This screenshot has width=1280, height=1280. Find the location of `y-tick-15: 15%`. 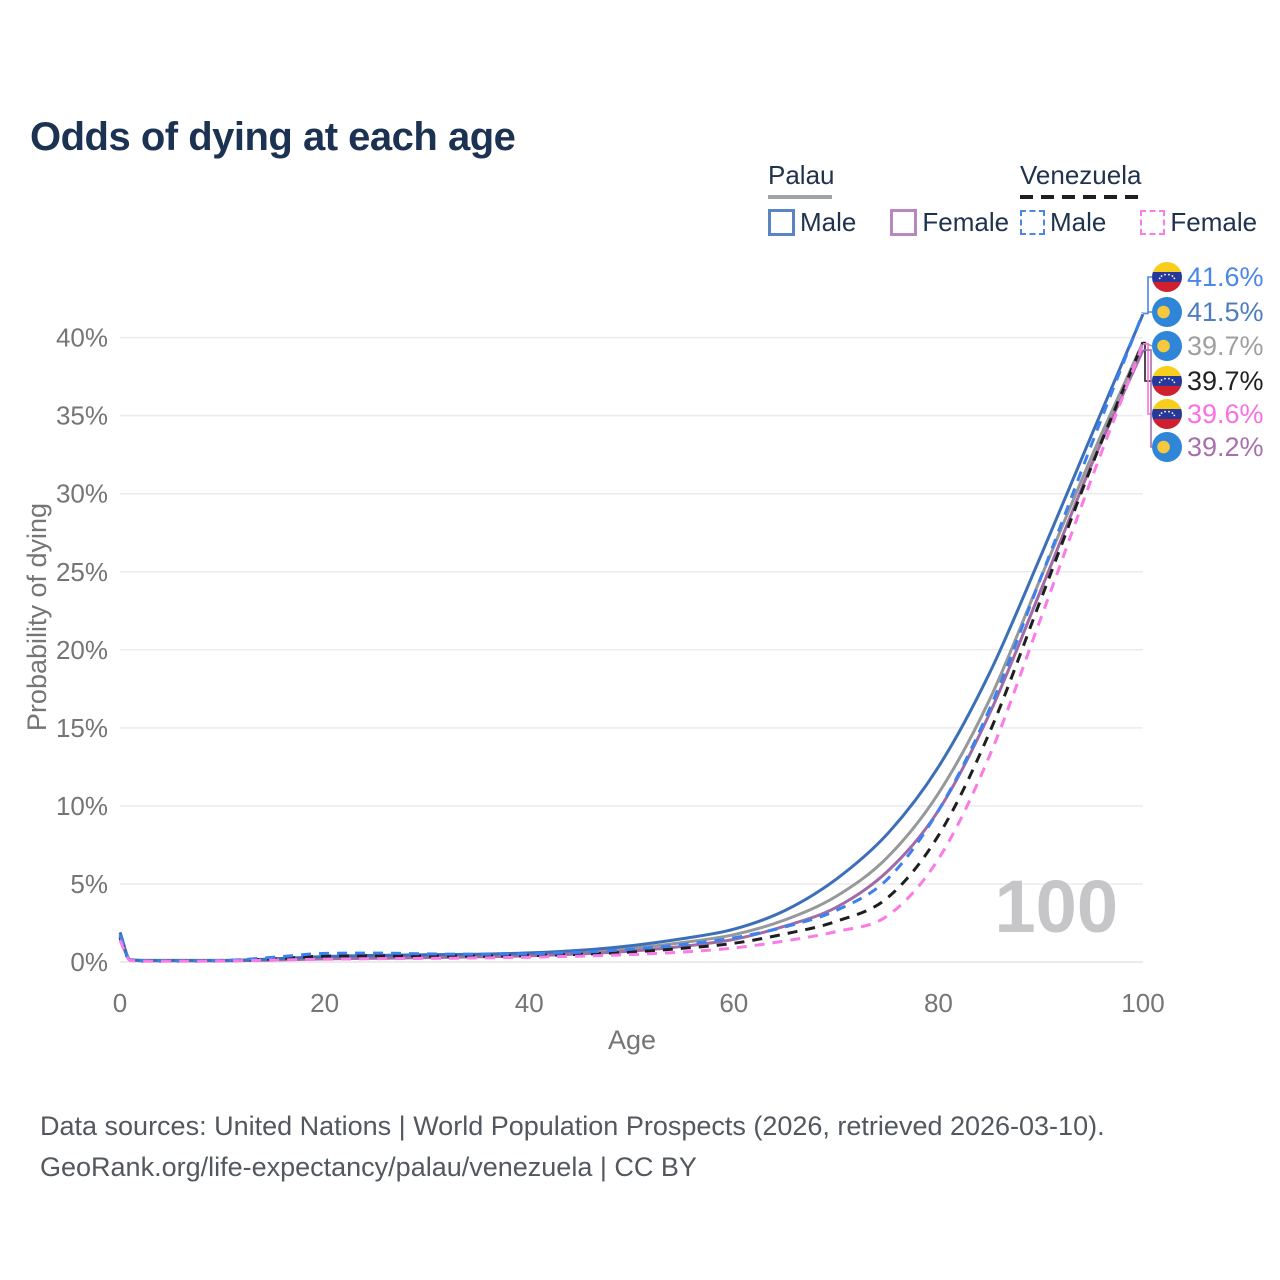

y-tick-15: 15% is located at coordinates (82, 728).